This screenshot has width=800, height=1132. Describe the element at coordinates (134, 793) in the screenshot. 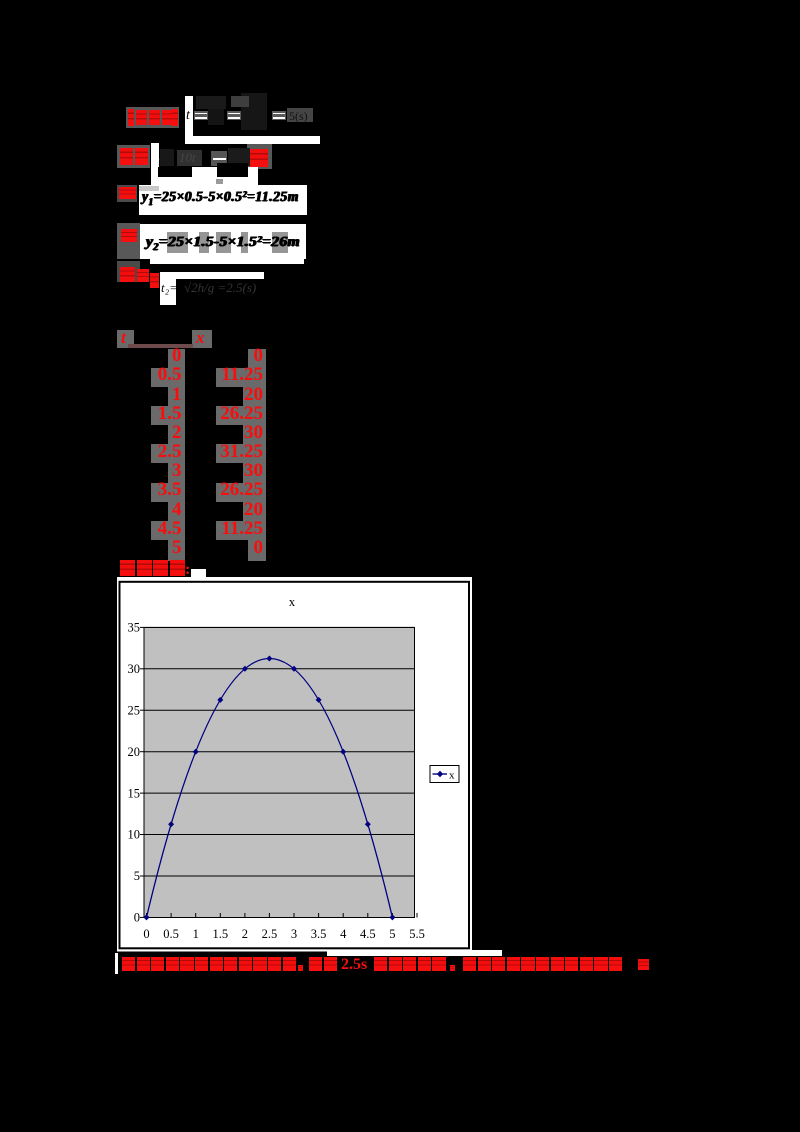

I see `svg-text: 15` at that location.